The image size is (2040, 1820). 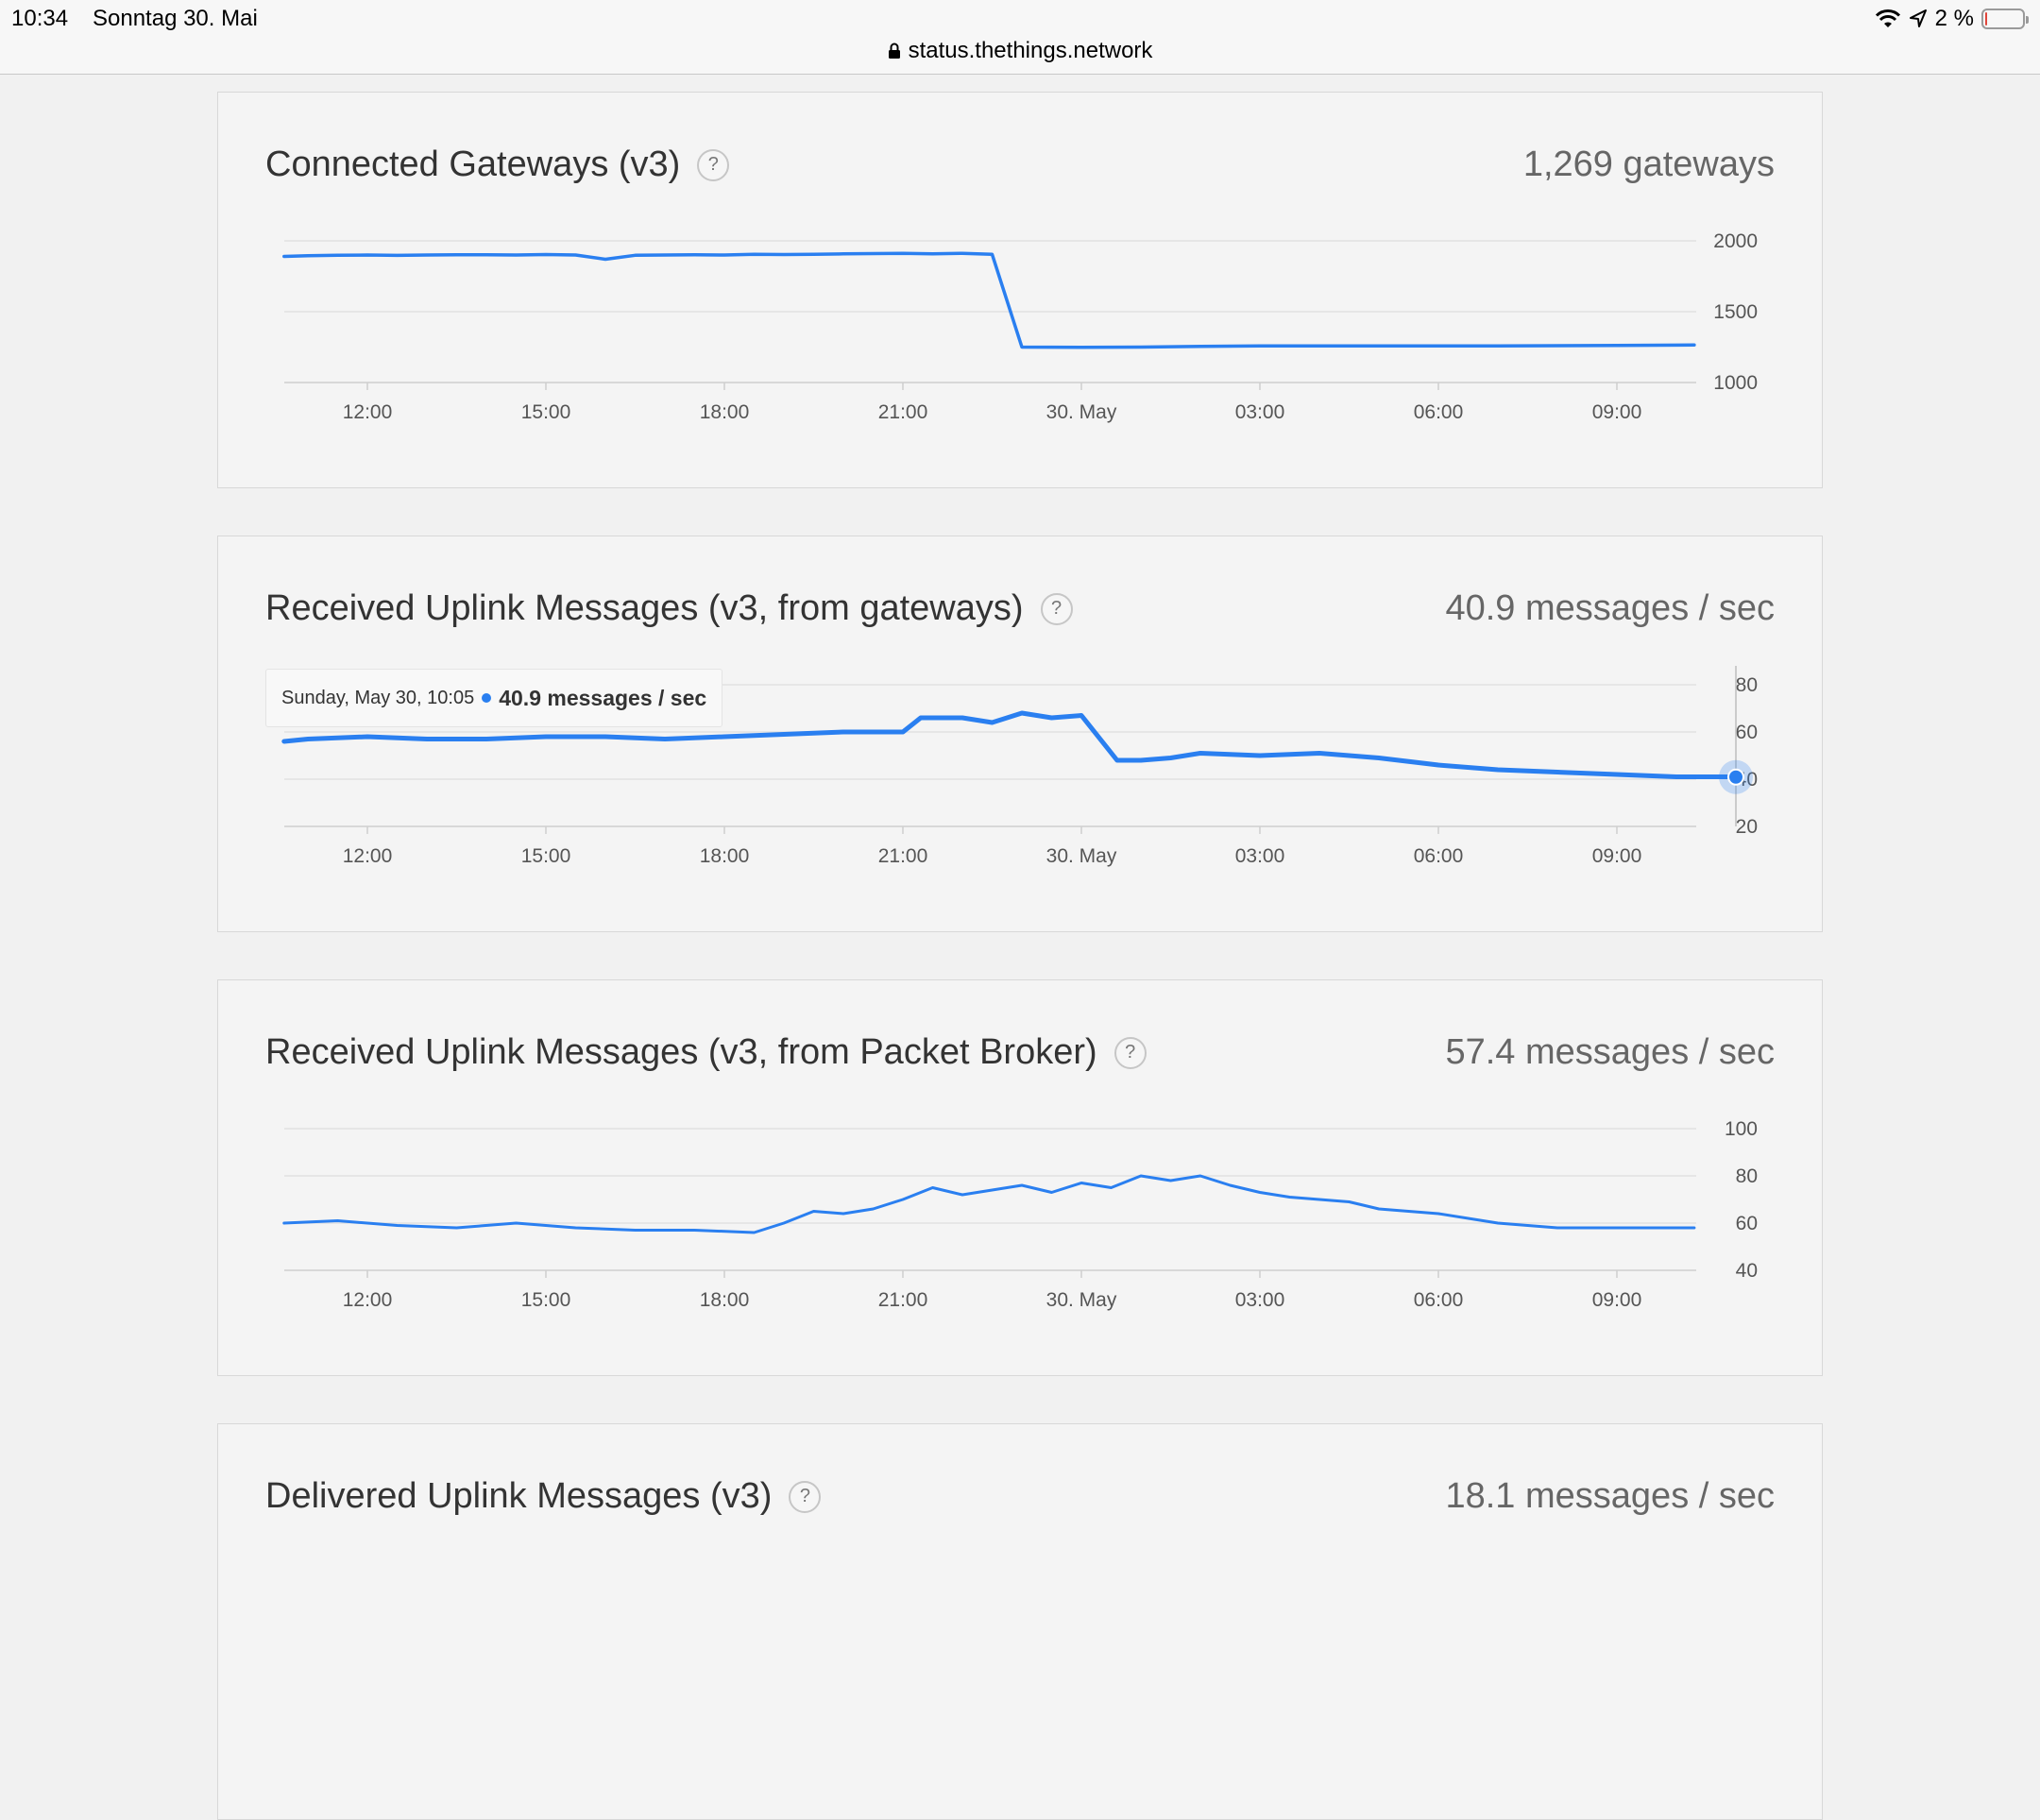 What do you see at coordinates (1918, 18) in the screenshot?
I see `location-arrow-icon` at bounding box center [1918, 18].